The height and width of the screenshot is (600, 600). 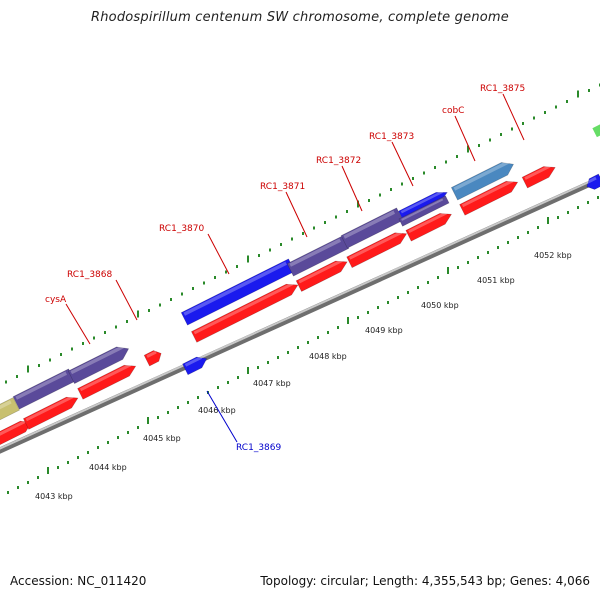 I want to click on gene-label: RC1_3869, so click(x=258, y=448).